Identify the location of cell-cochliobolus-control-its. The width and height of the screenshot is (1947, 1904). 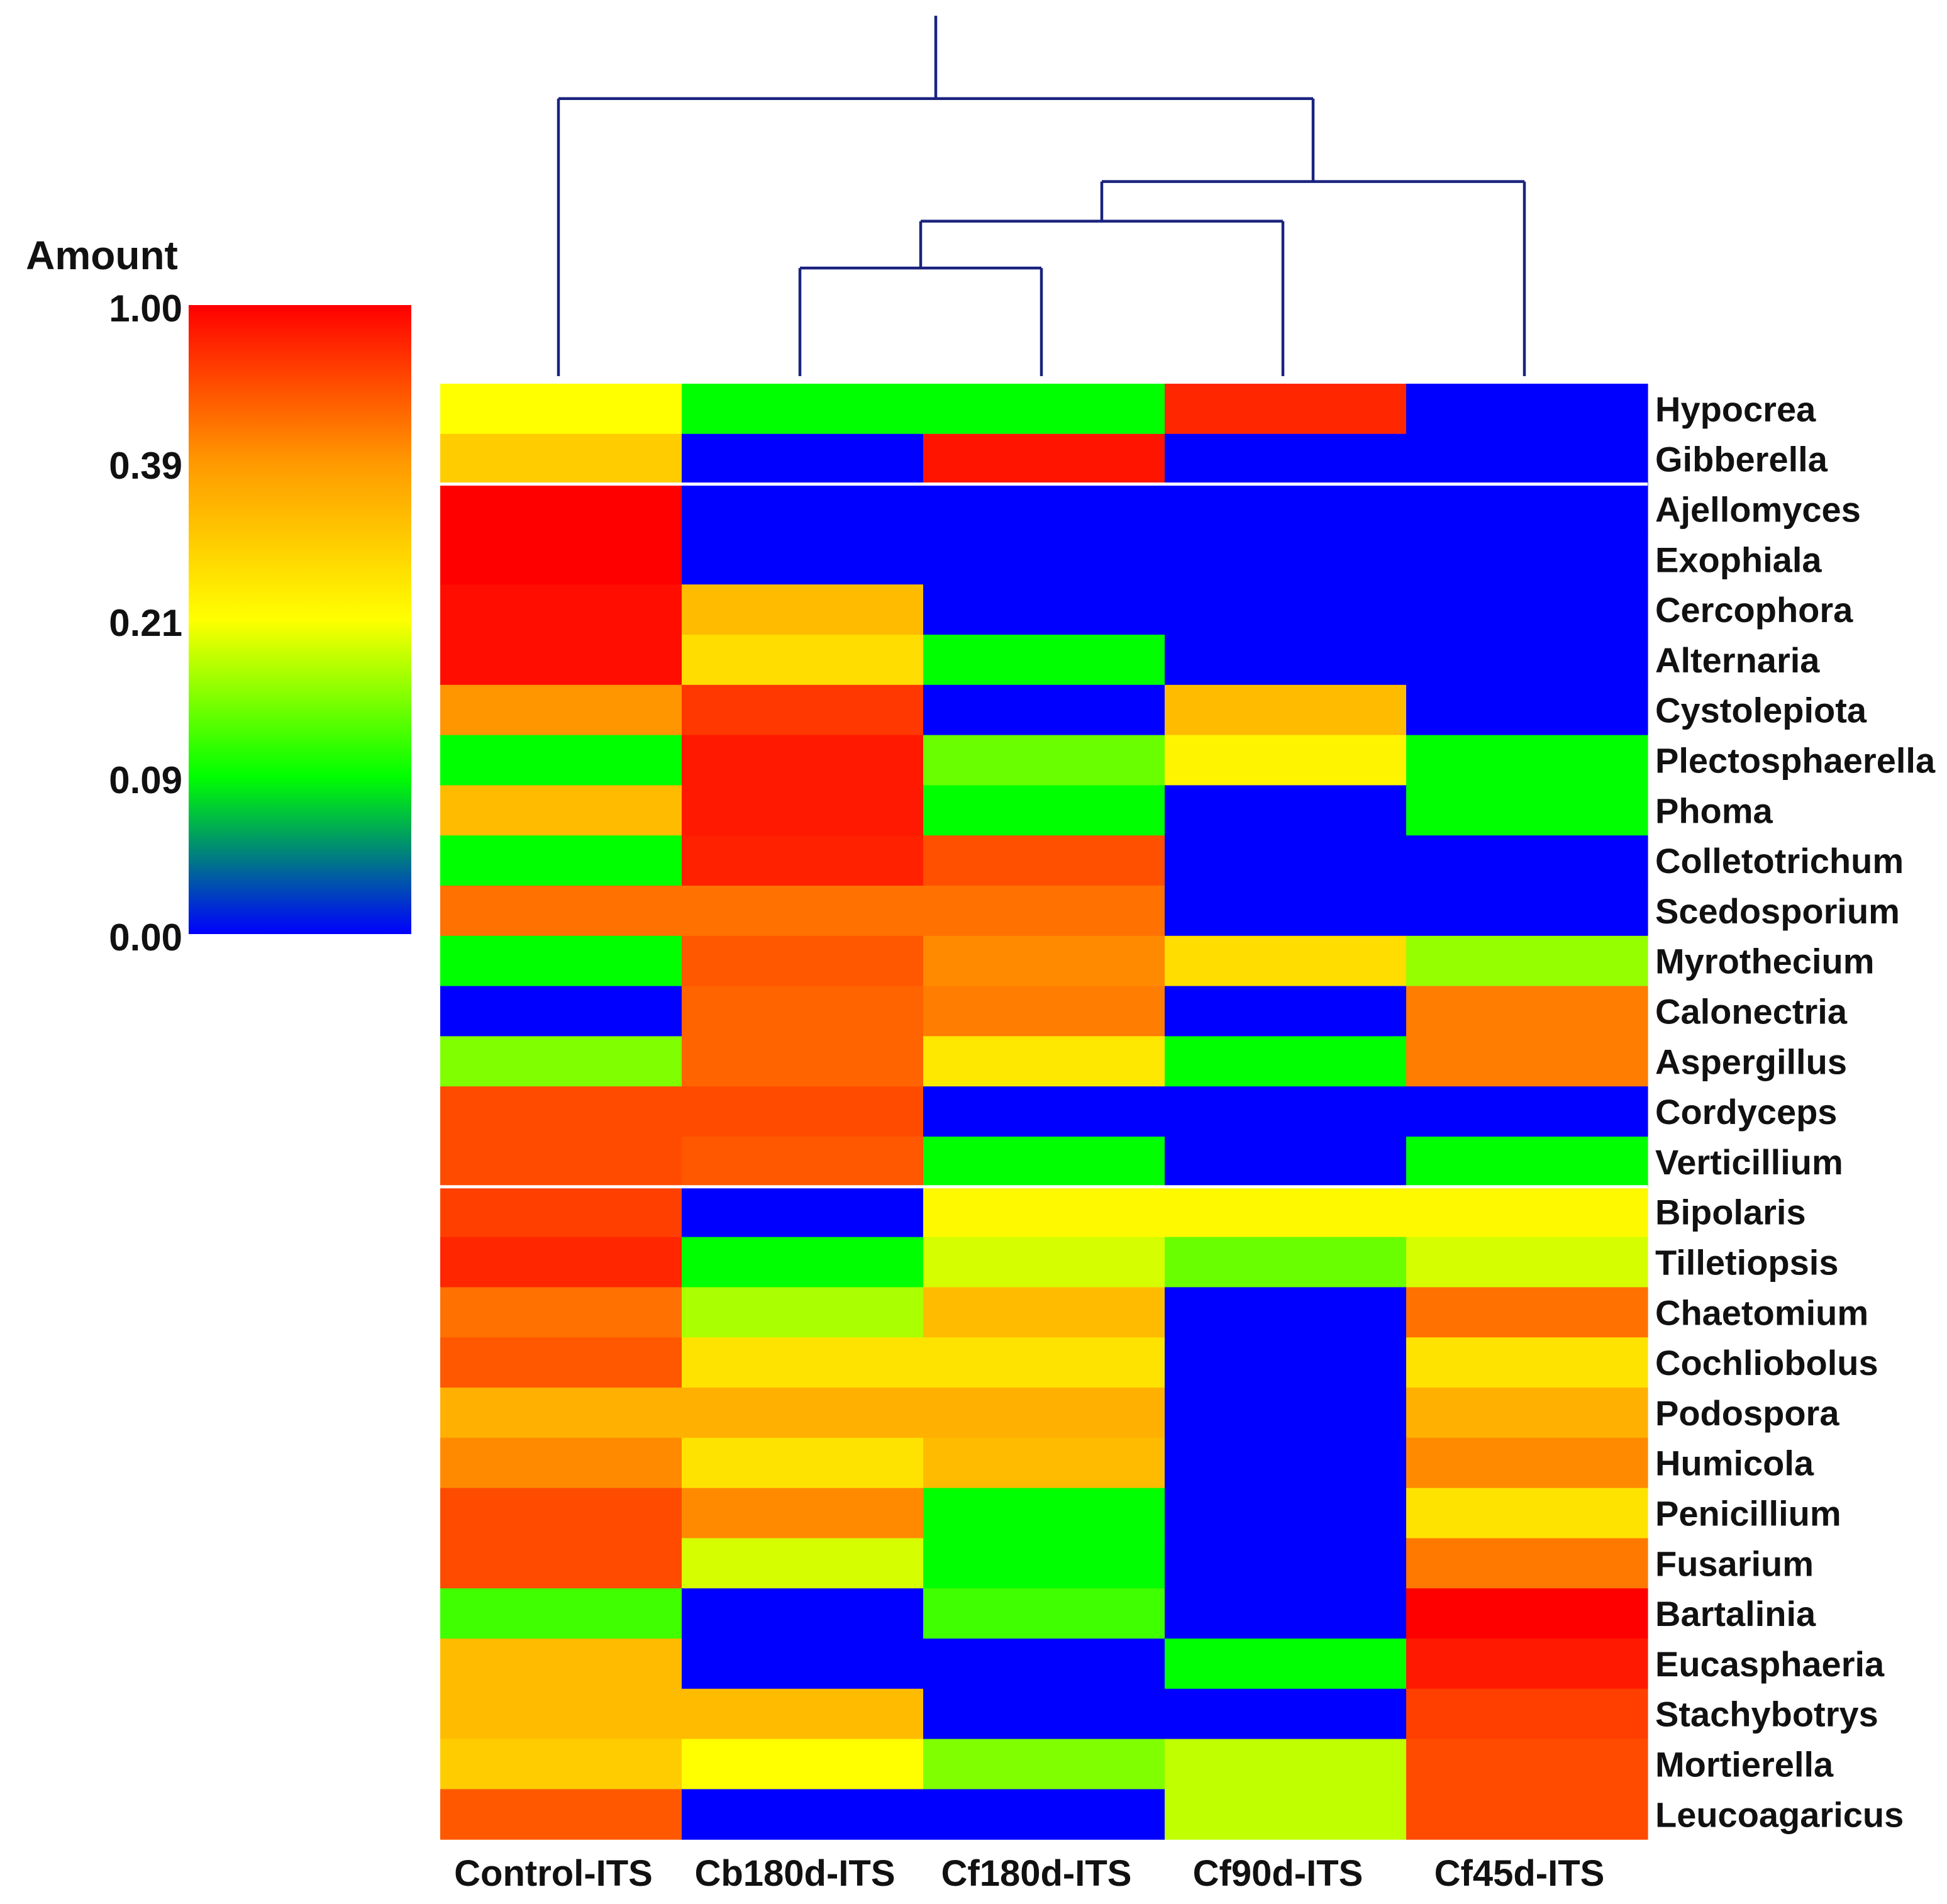
(561, 1362).